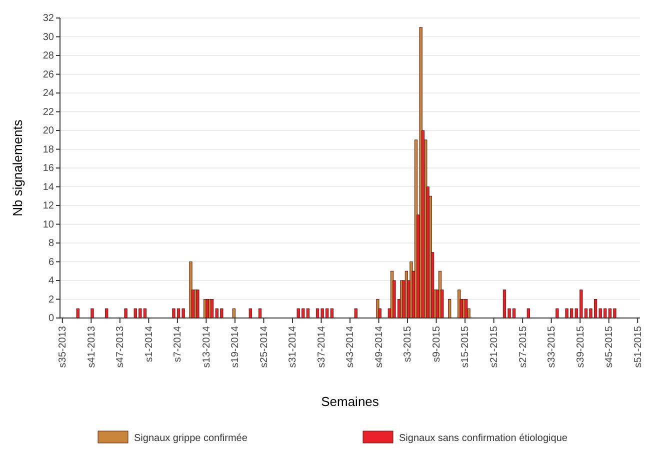  Describe the element at coordinates (191, 438) in the screenshot. I see `legend-label: Signaux grippe confirmée` at that location.